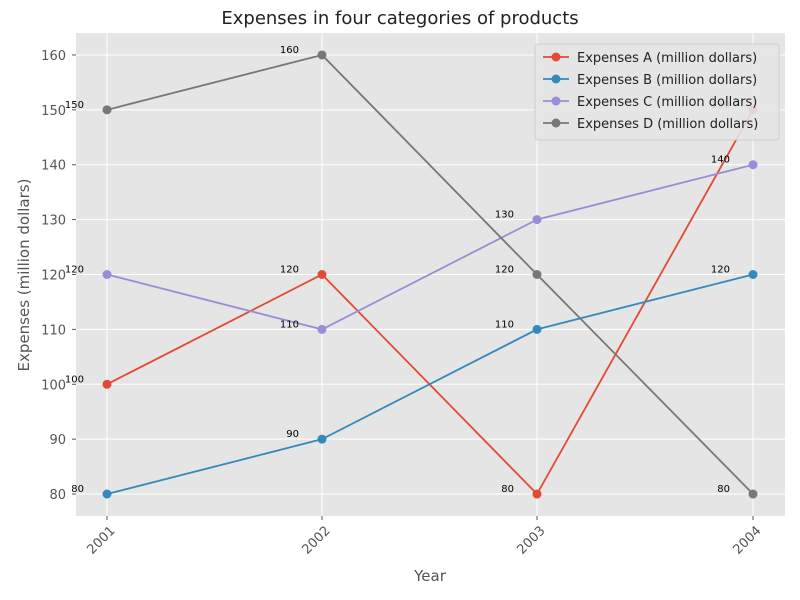  What do you see at coordinates (57, 440) in the screenshot?
I see `y-tick-label: 90` at bounding box center [57, 440].